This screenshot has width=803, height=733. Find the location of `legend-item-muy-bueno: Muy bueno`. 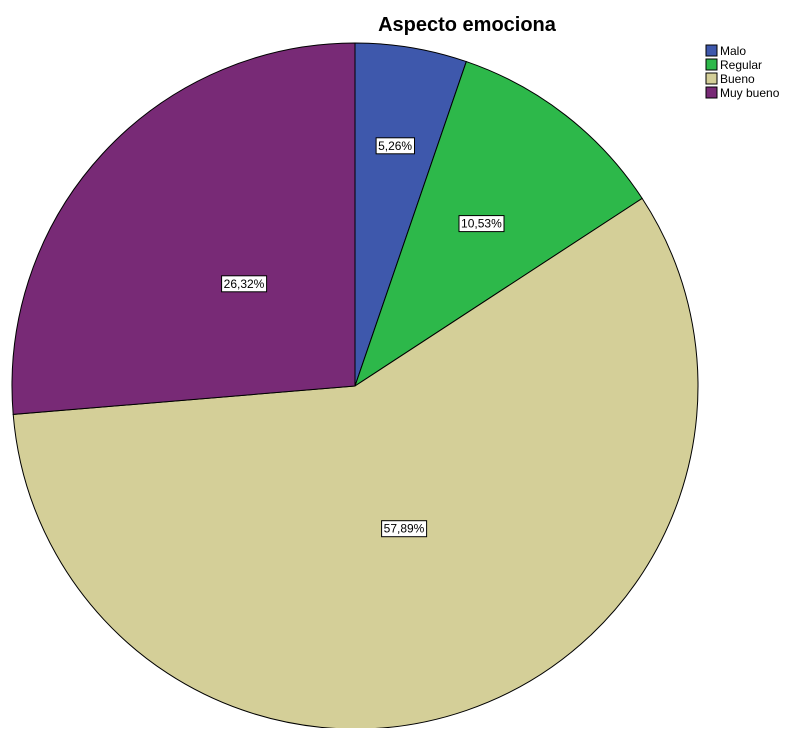

legend-item-muy-bueno: Muy bueno is located at coordinates (742, 93).